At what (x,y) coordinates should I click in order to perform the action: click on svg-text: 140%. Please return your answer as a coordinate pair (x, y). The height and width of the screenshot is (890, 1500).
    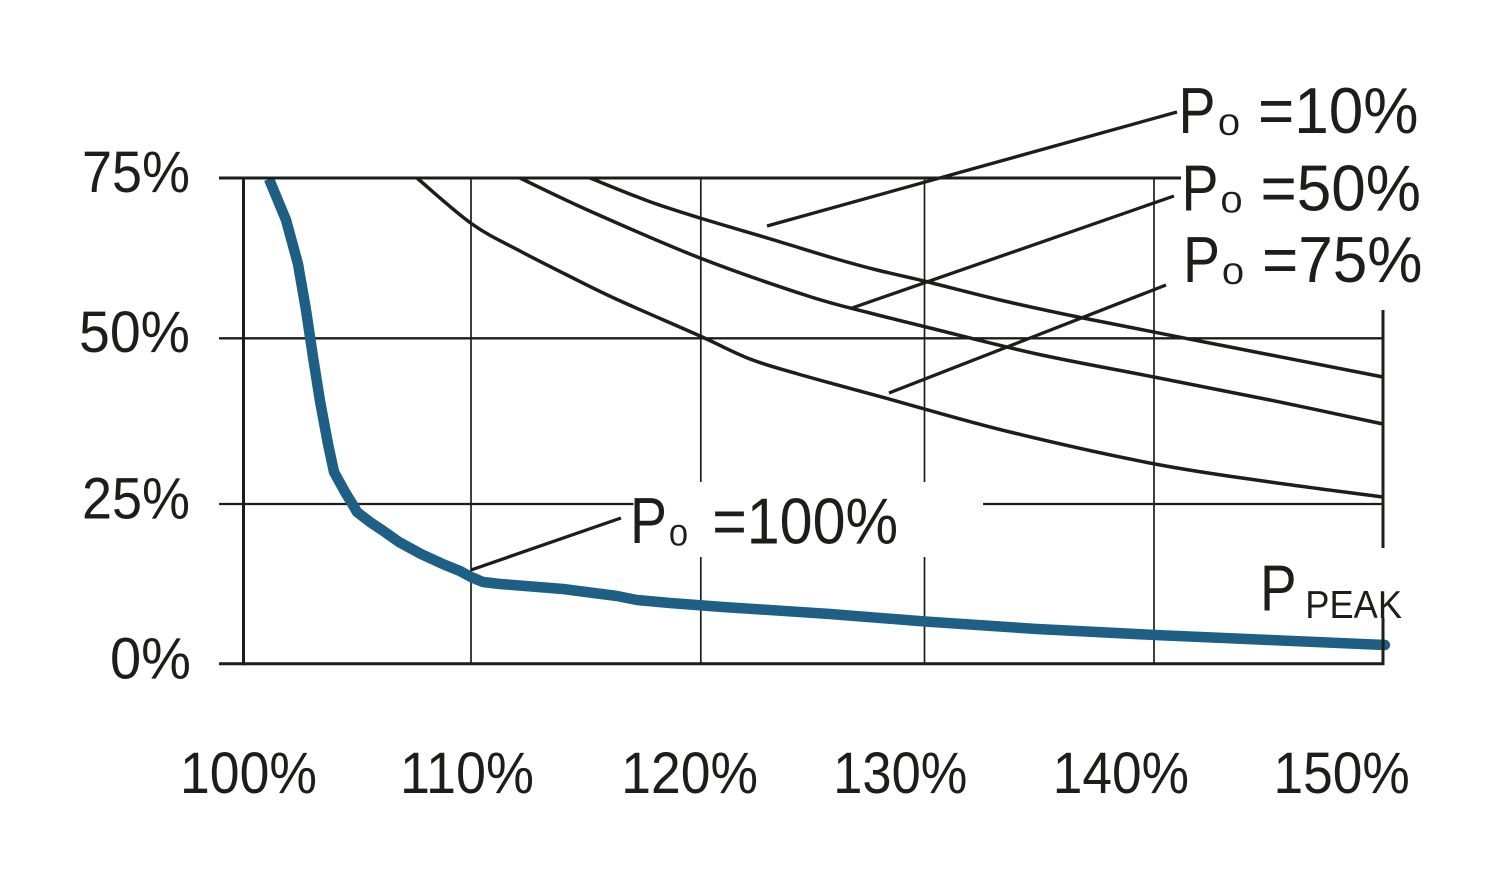
    Looking at the image, I should click on (1121, 773).